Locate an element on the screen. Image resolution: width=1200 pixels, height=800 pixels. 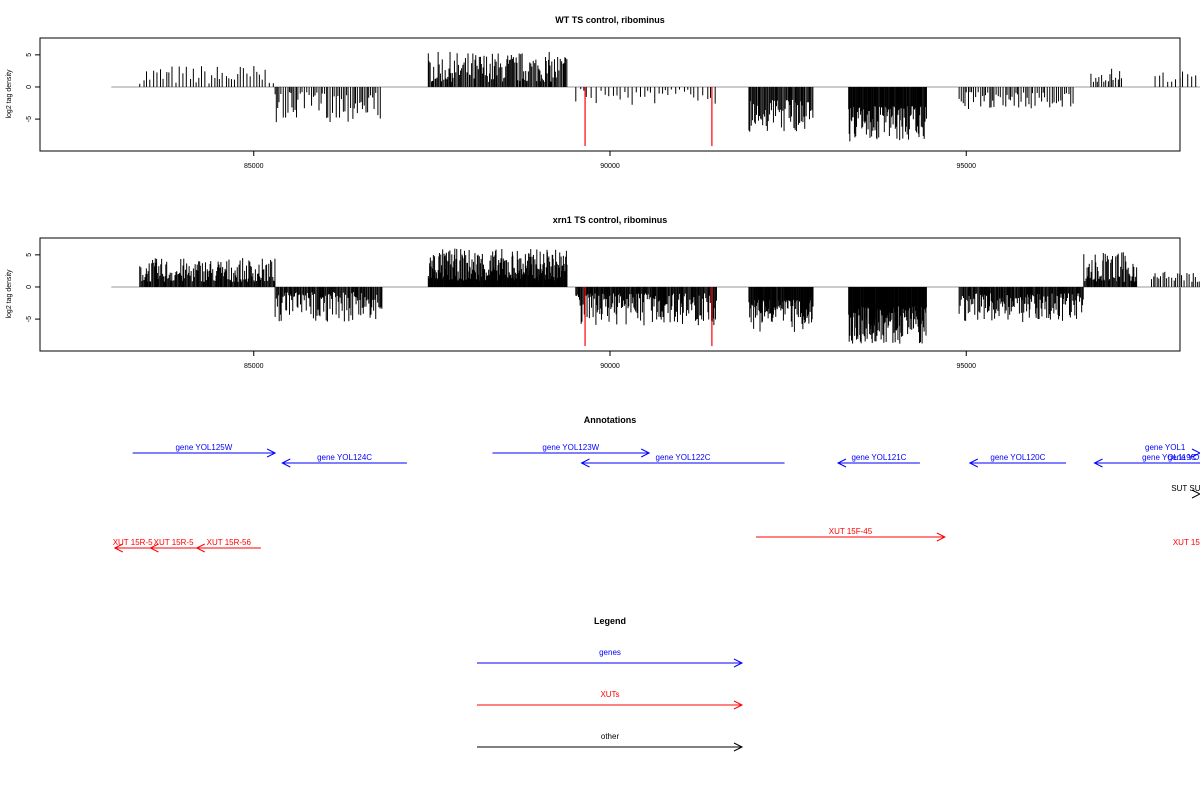
wt-y-tick-label: 5 is located at coordinates (29, 55).